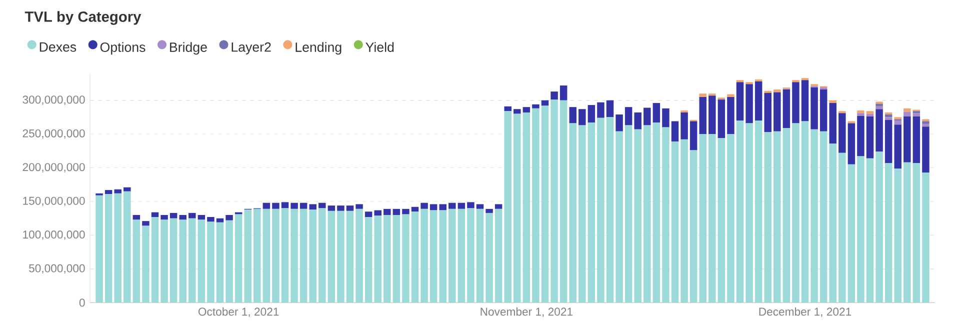  I want to click on legend-label: Dexes, so click(58, 47).